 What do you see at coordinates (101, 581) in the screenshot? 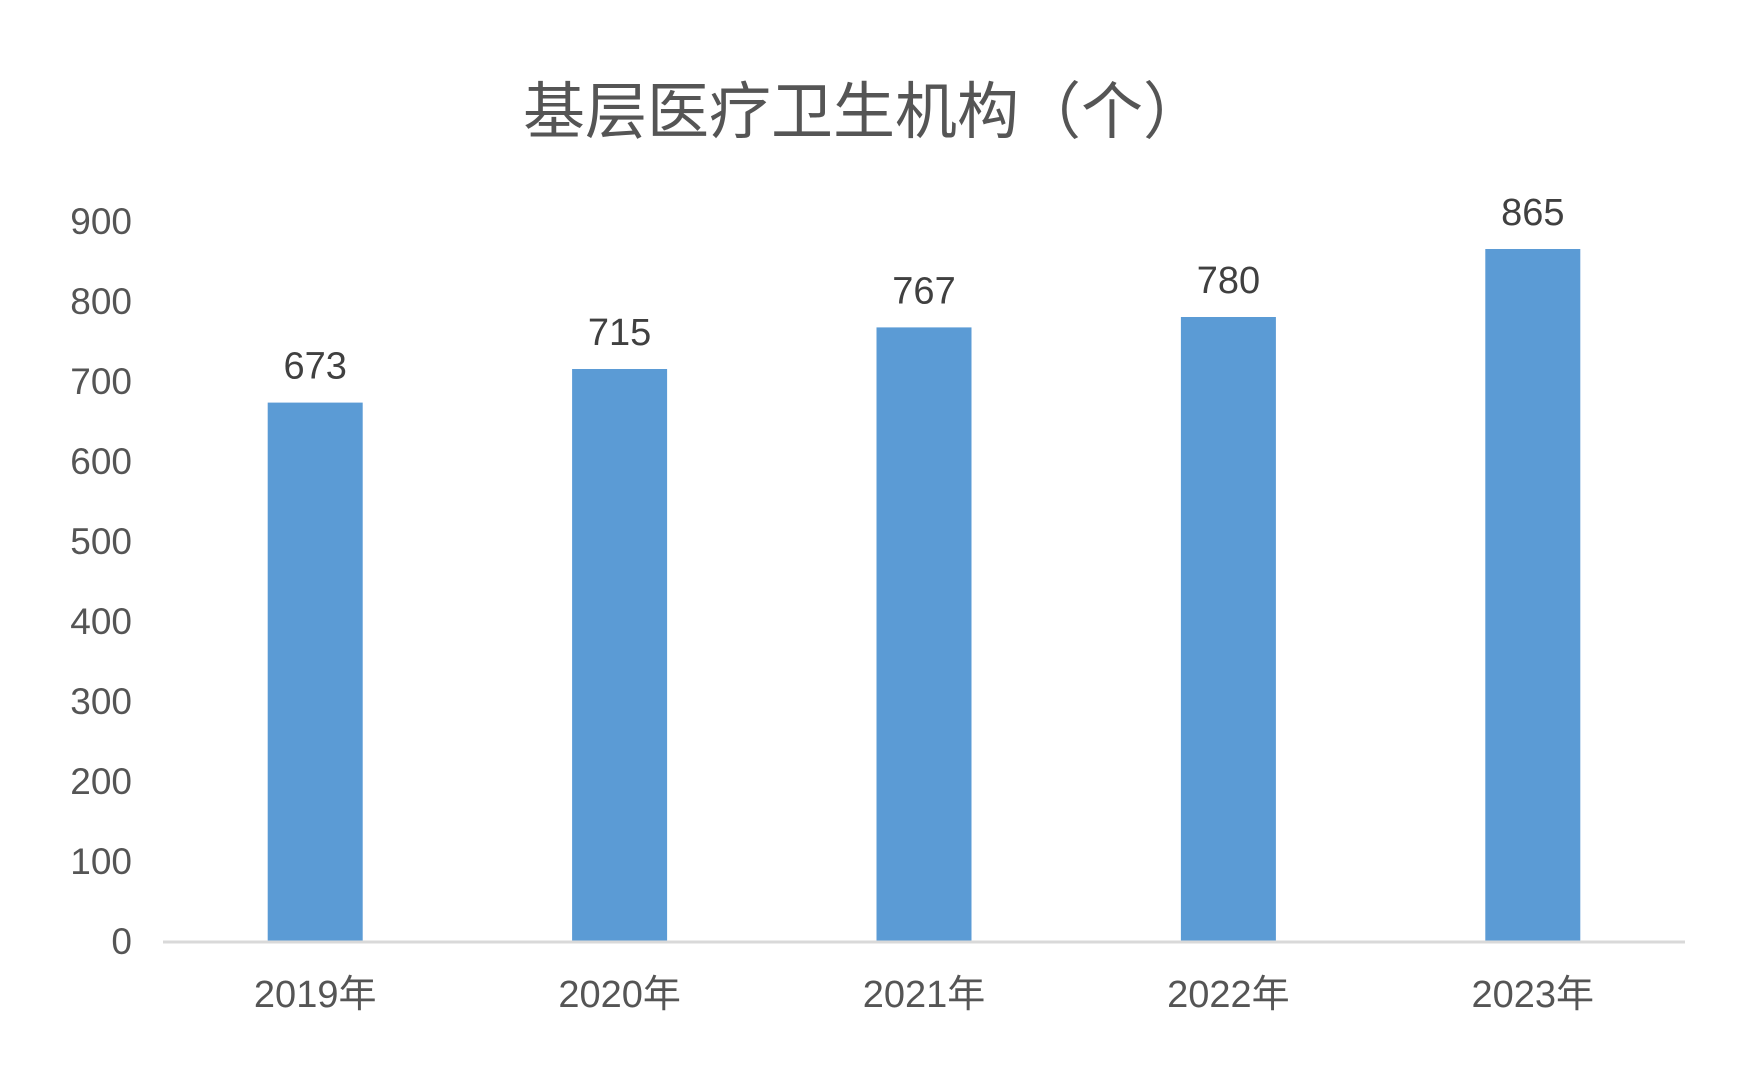
I see `y-axis-ticks: 0 100 200 300 400 500 600 700 800 900` at bounding box center [101, 581].